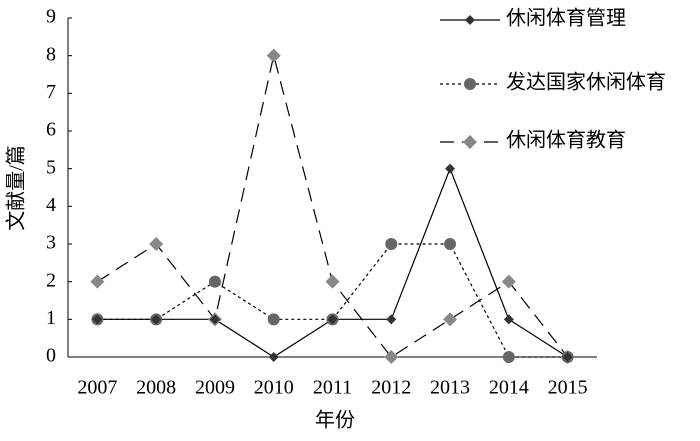 This screenshot has height=441, width=700. Describe the element at coordinates (51, 205) in the screenshot. I see `y-tick-label: 4` at that location.